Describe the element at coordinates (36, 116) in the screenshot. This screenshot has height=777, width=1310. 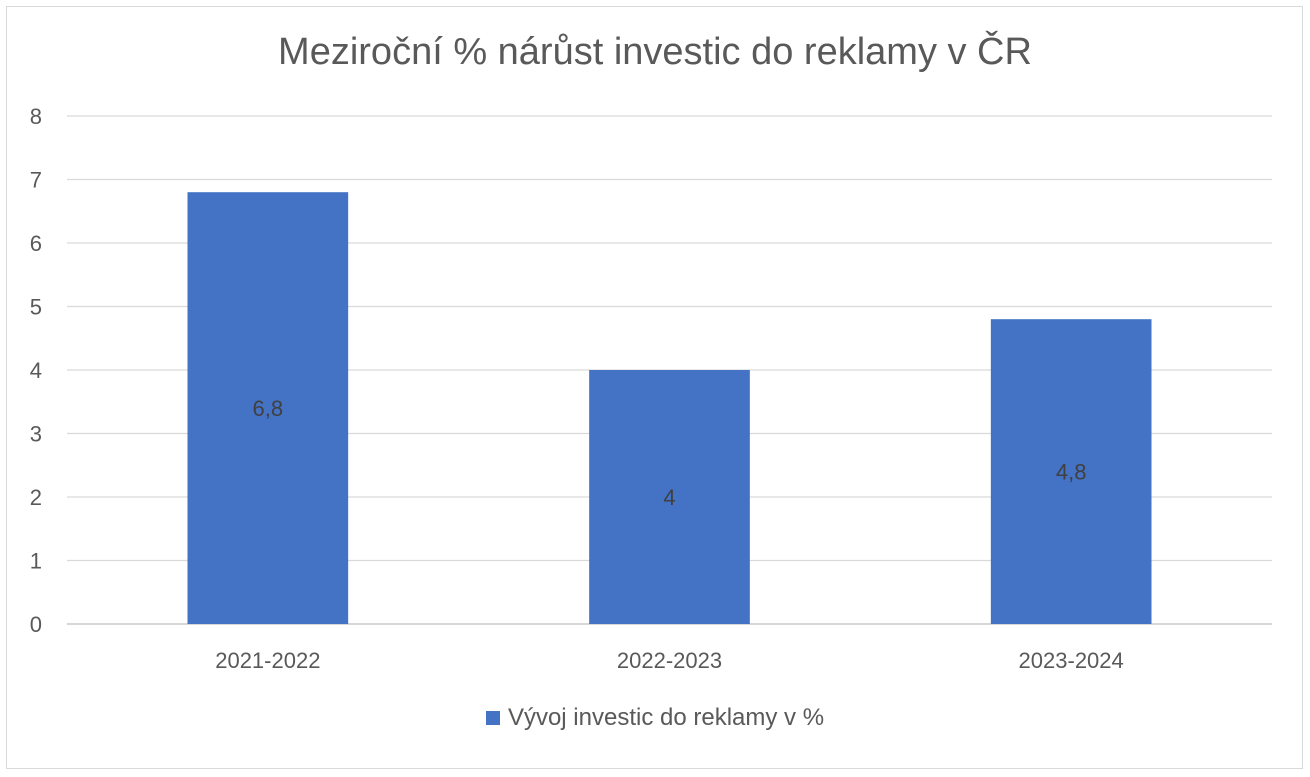
I see `y-tick-label: 8` at that location.